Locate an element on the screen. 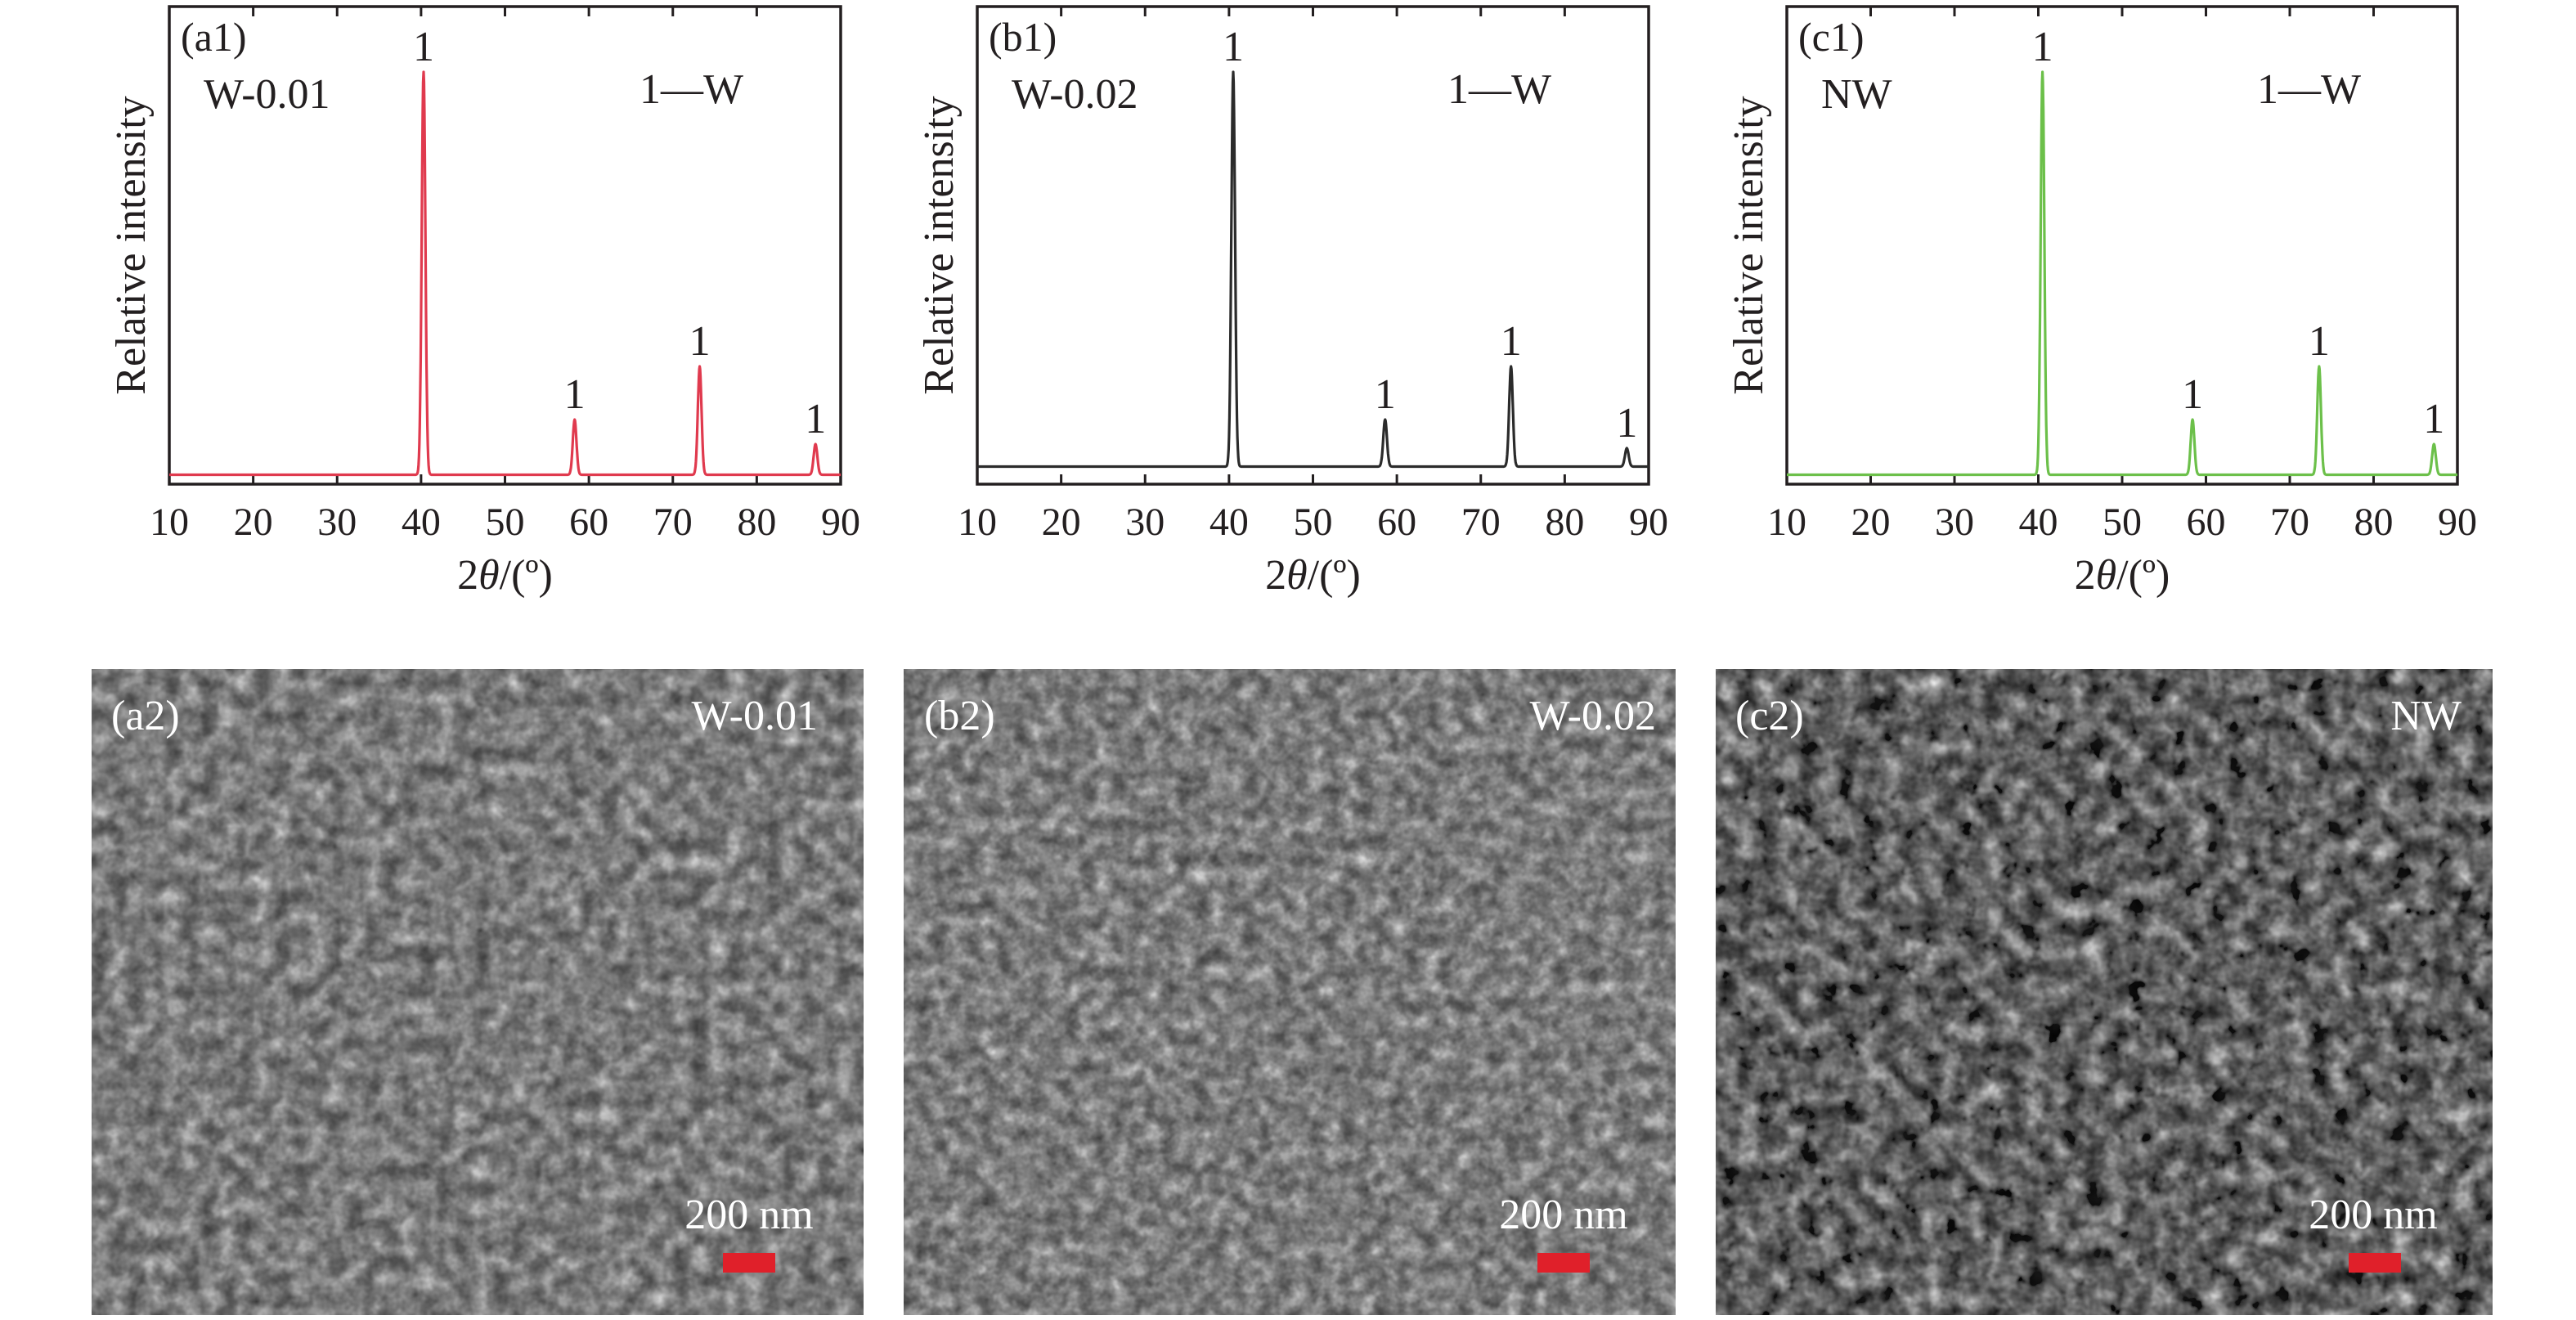  sample-label: W-0.02 is located at coordinates (1075, 94).